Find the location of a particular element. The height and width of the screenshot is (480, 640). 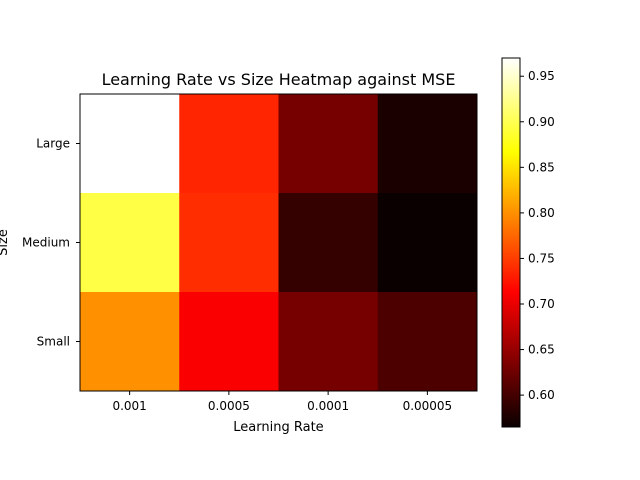

x-tick-label: 0.0001 is located at coordinates (328, 406).